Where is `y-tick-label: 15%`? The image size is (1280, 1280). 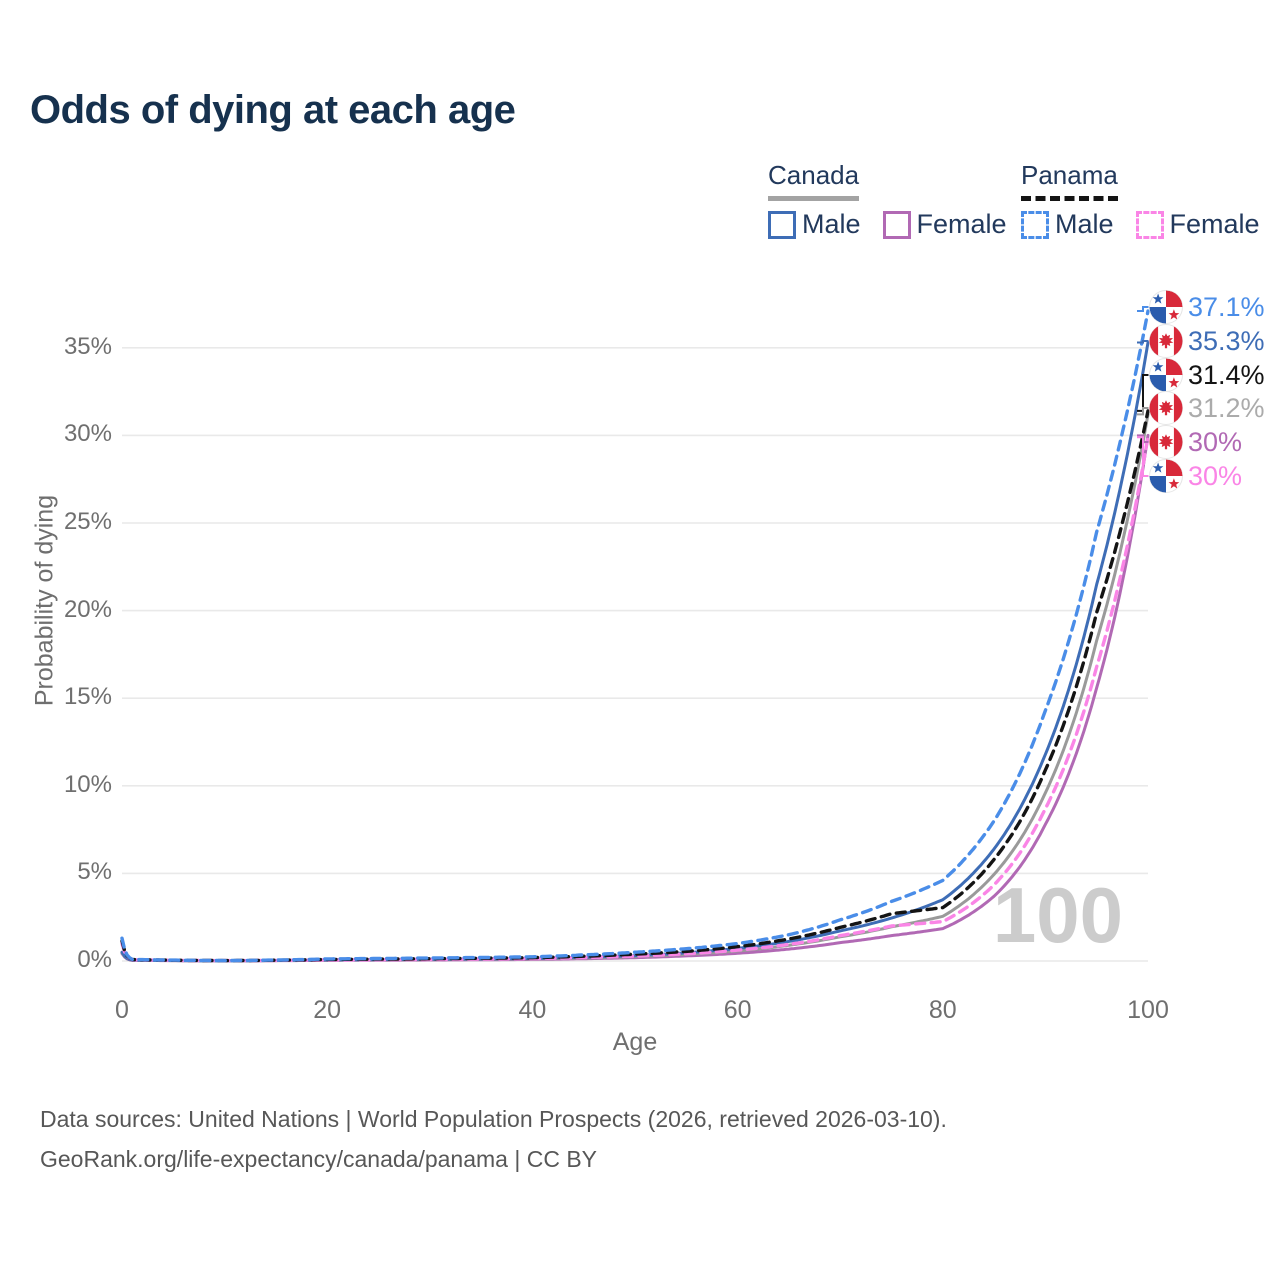
y-tick-label: 15% is located at coordinates (87, 697).